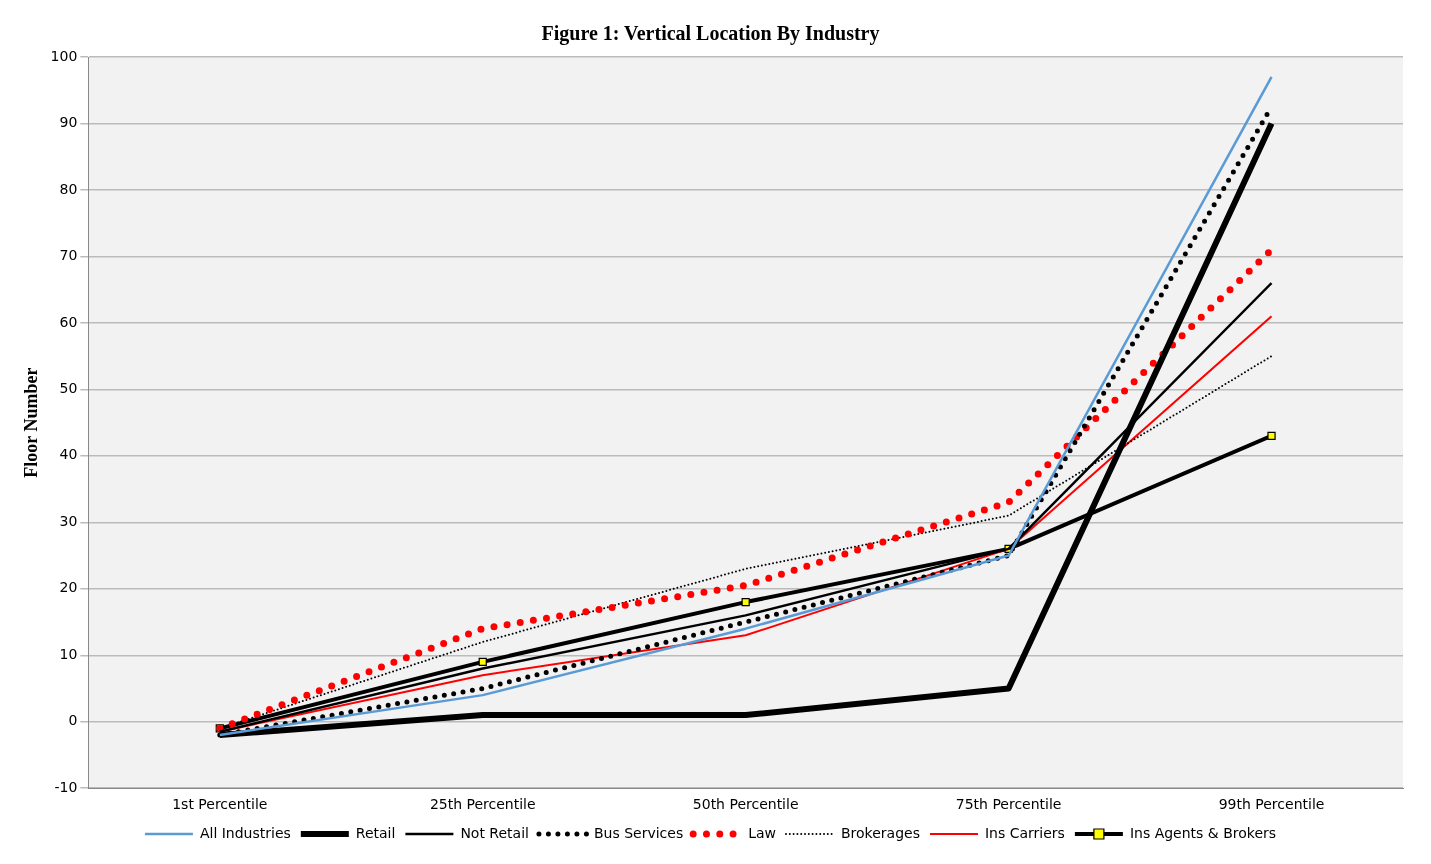  I want to click on legend-label: Not Retail, so click(494, 832).